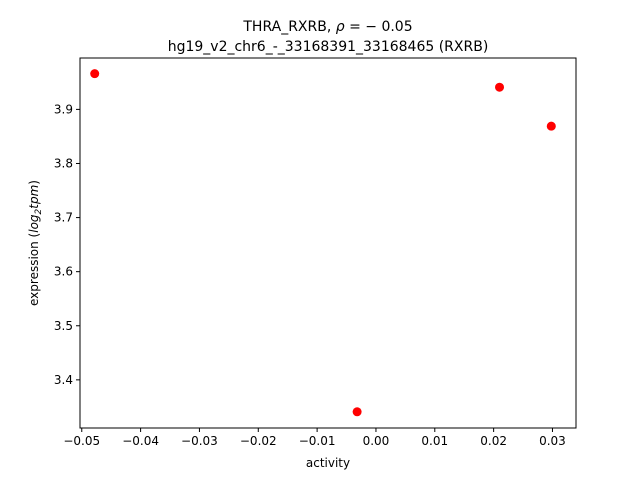  I want to click on x-tick-label: −0.05, so click(81, 441).